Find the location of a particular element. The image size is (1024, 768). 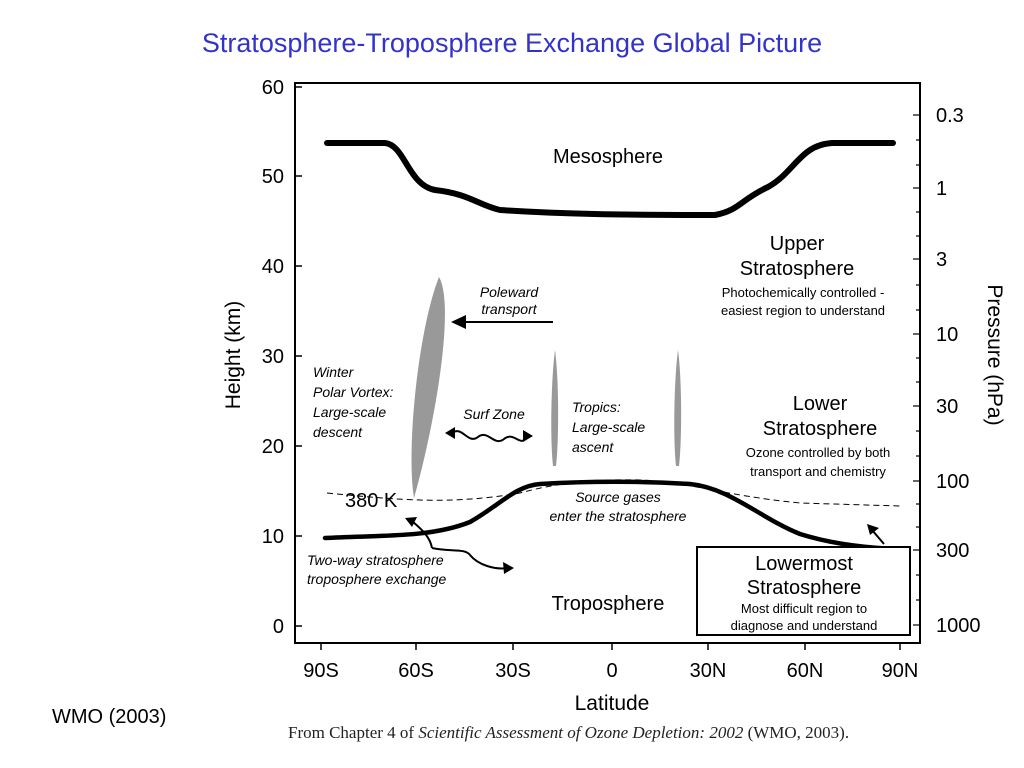

lowermost-stratosphere-box is located at coordinates (803, 591).